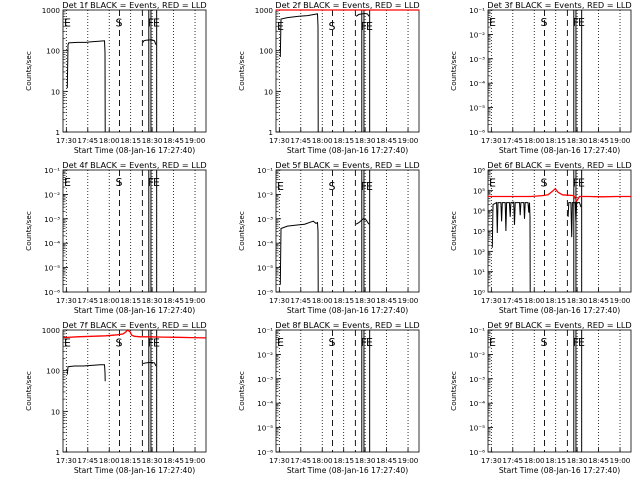  I want to click on y-tick-label: 10⁻⁴, so click(477, 83).